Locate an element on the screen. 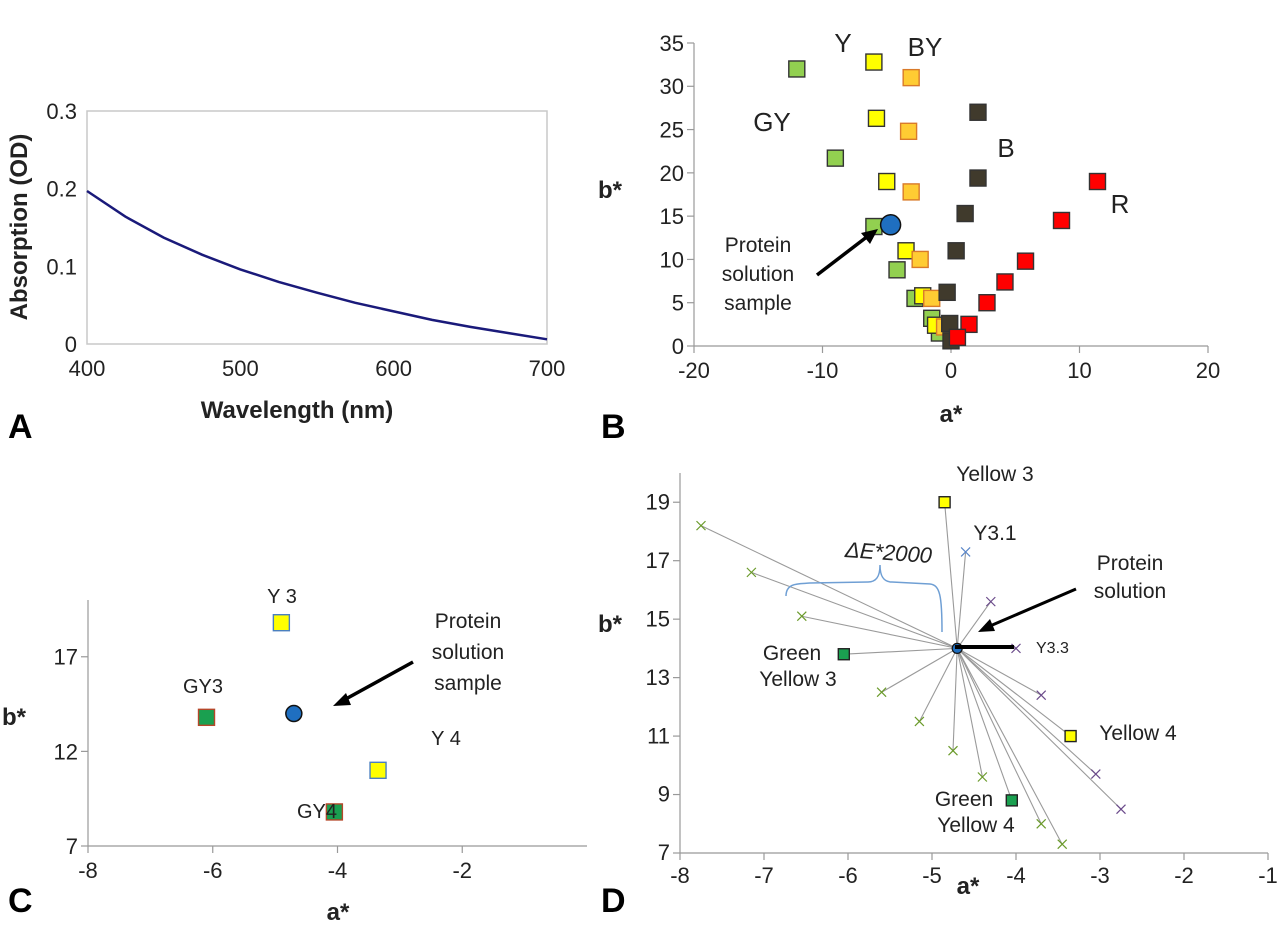 This screenshot has width=1280, height=926. panel-b-annotation-line3: sample is located at coordinates (758, 303).